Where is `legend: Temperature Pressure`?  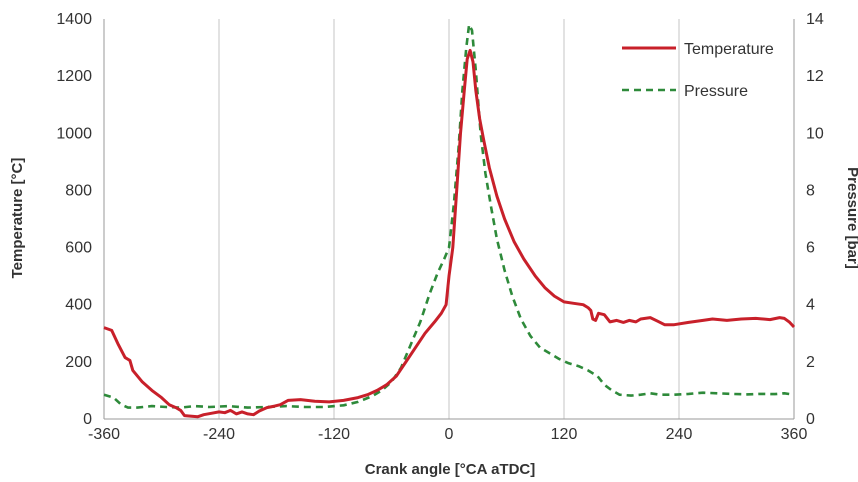
legend: Temperature Pressure is located at coordinates (698, 70).